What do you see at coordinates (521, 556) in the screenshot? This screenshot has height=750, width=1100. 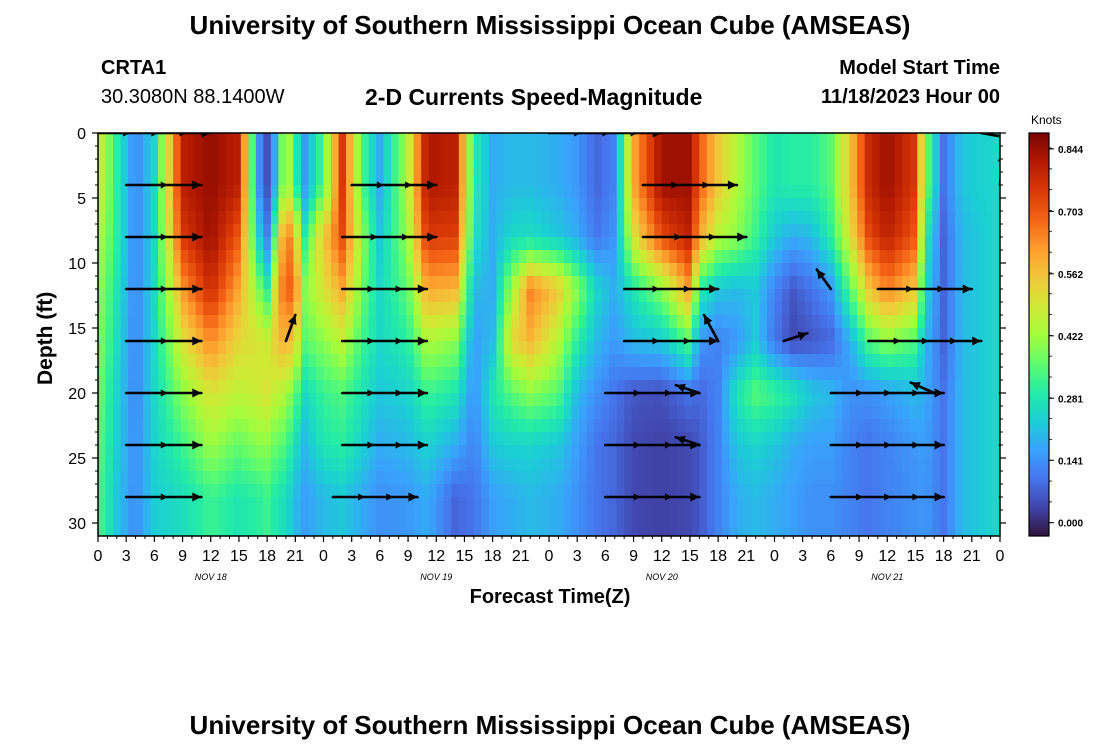 I see `x-tick-label: 21` at bounding box center [521, 556].